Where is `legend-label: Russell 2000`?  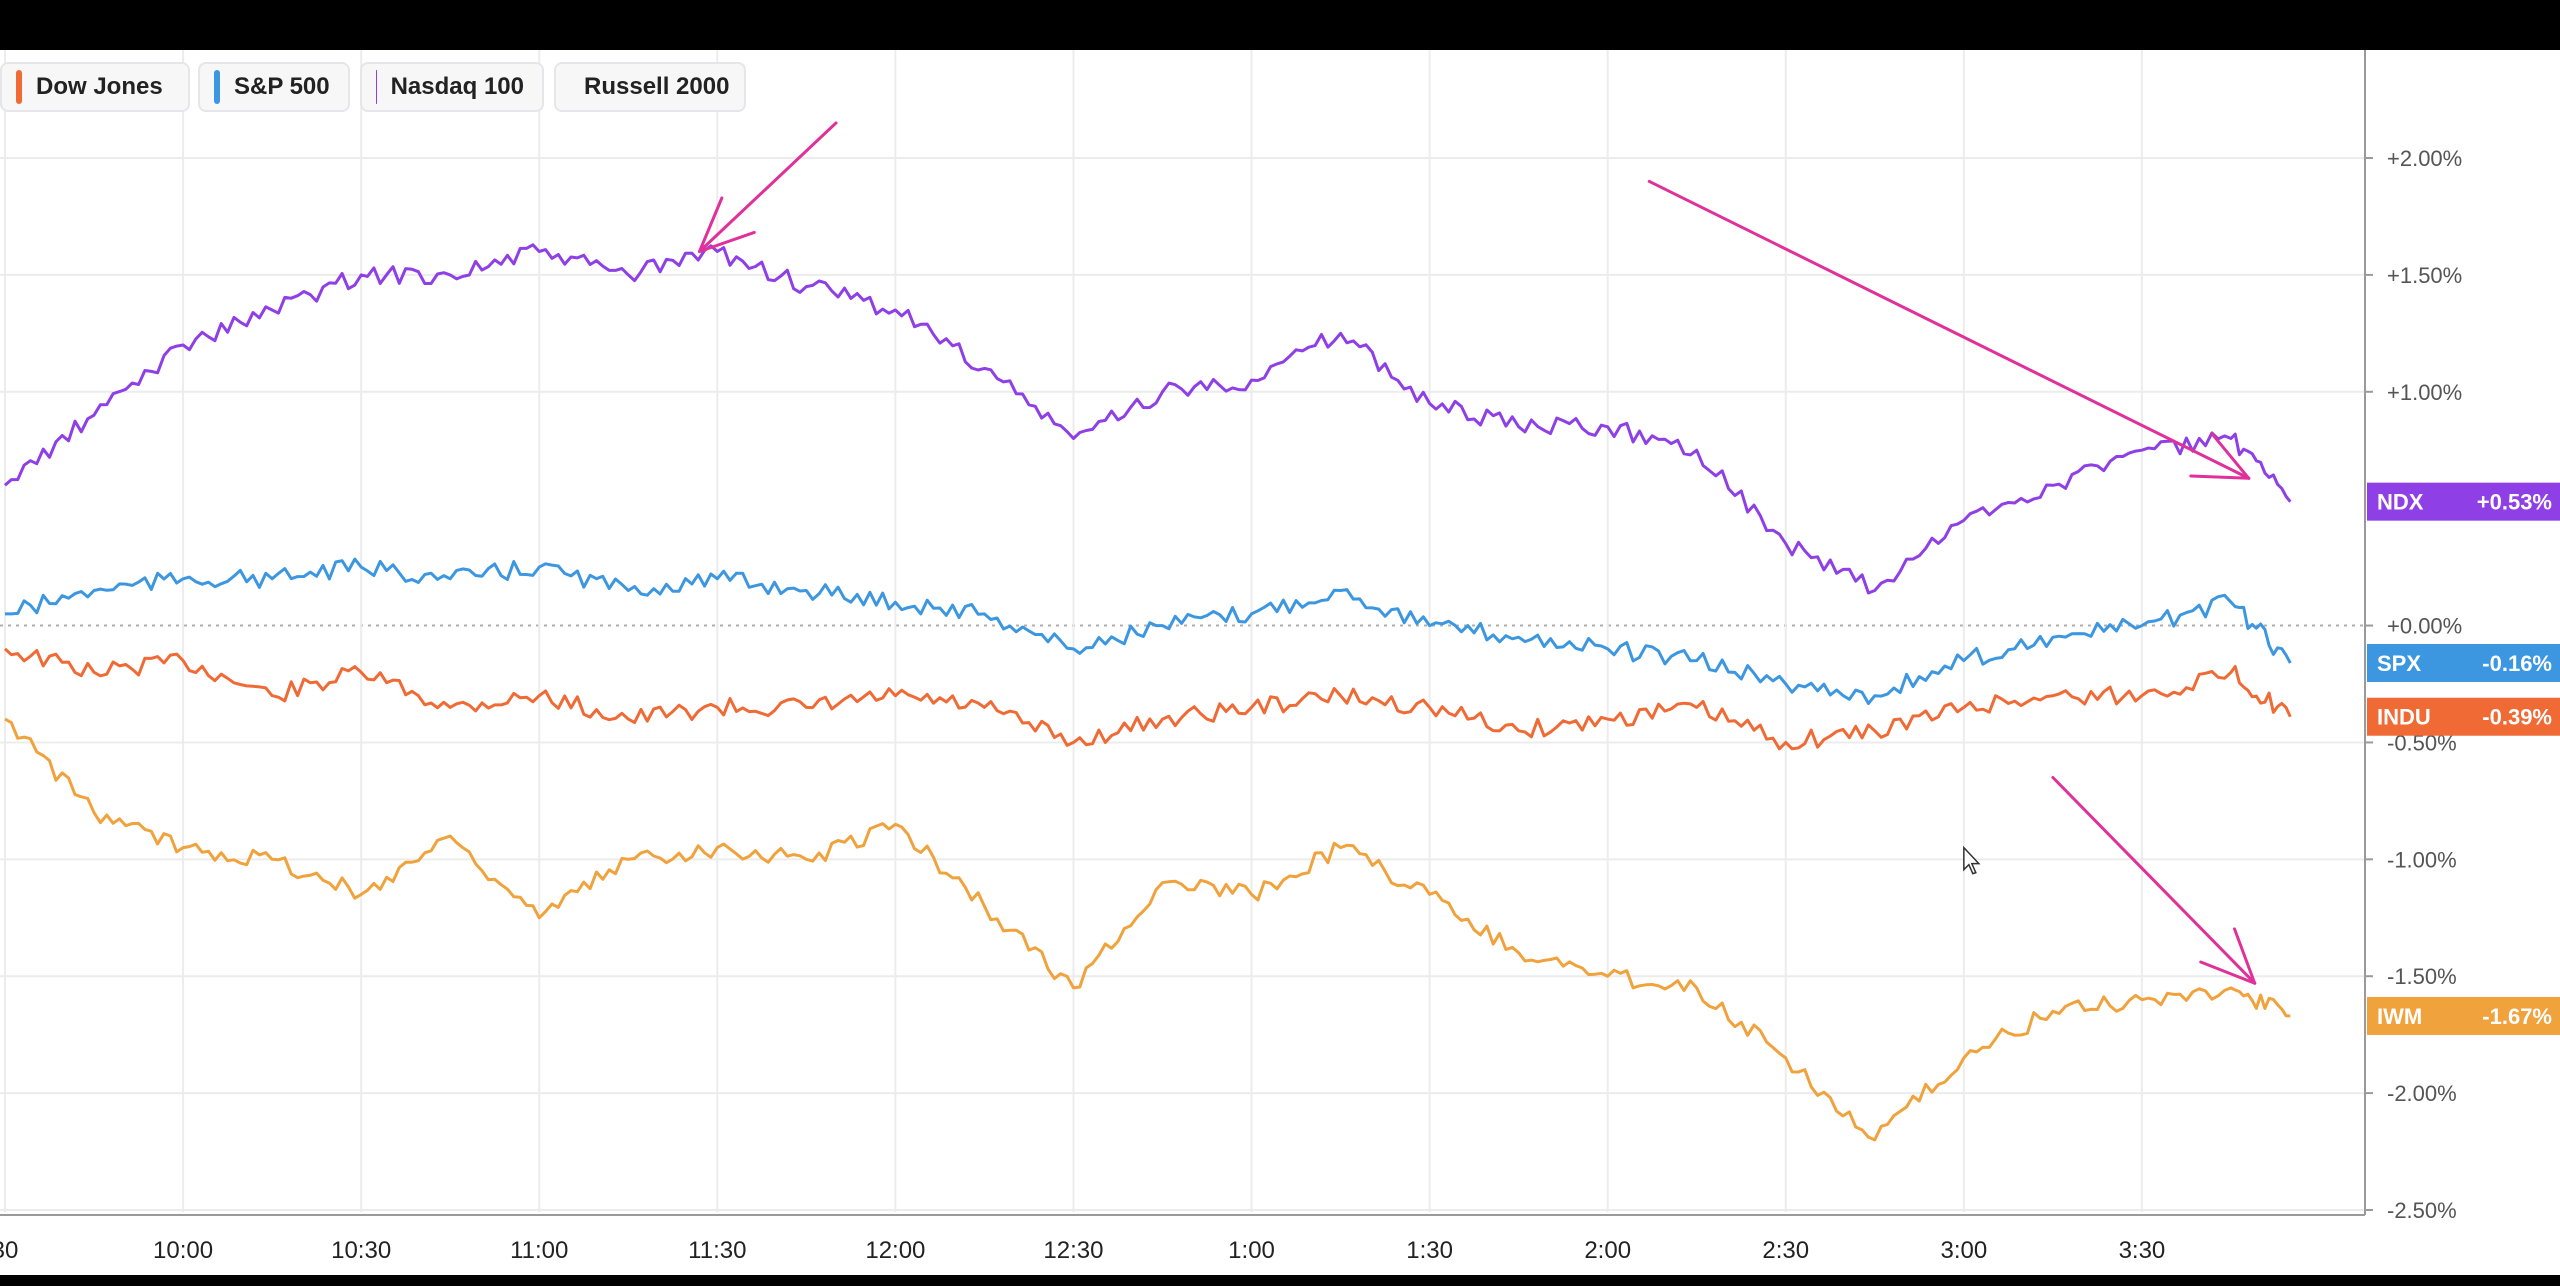 legend-label: Russell 2000 is located at coordinates (657, 86).